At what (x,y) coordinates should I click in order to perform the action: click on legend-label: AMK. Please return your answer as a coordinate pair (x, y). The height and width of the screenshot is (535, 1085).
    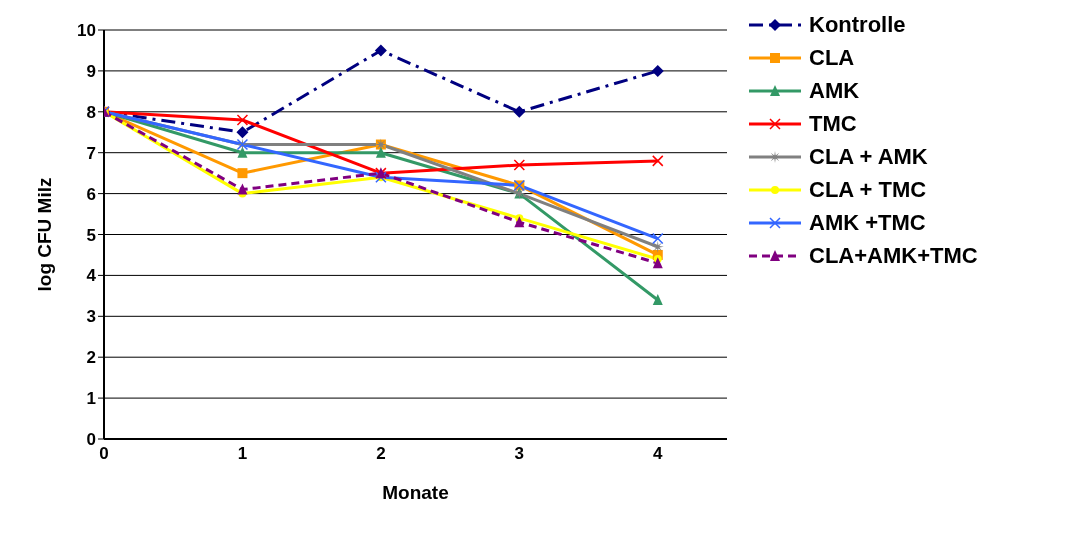
    Looking at the image, I should click on (834, 90).